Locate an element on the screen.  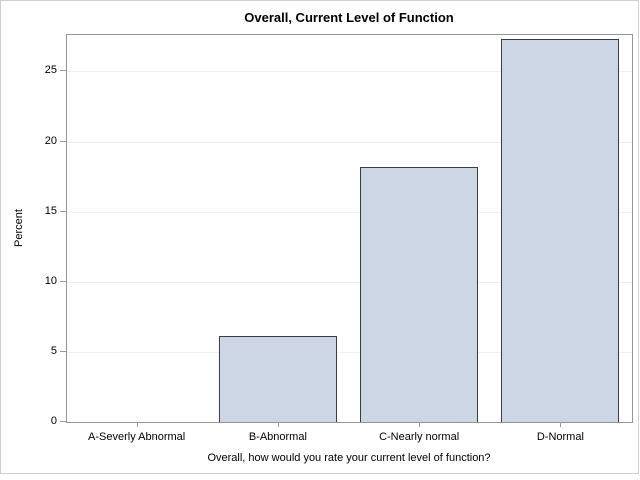
y-tick-label: 0 is located at coordinates (53, 421).